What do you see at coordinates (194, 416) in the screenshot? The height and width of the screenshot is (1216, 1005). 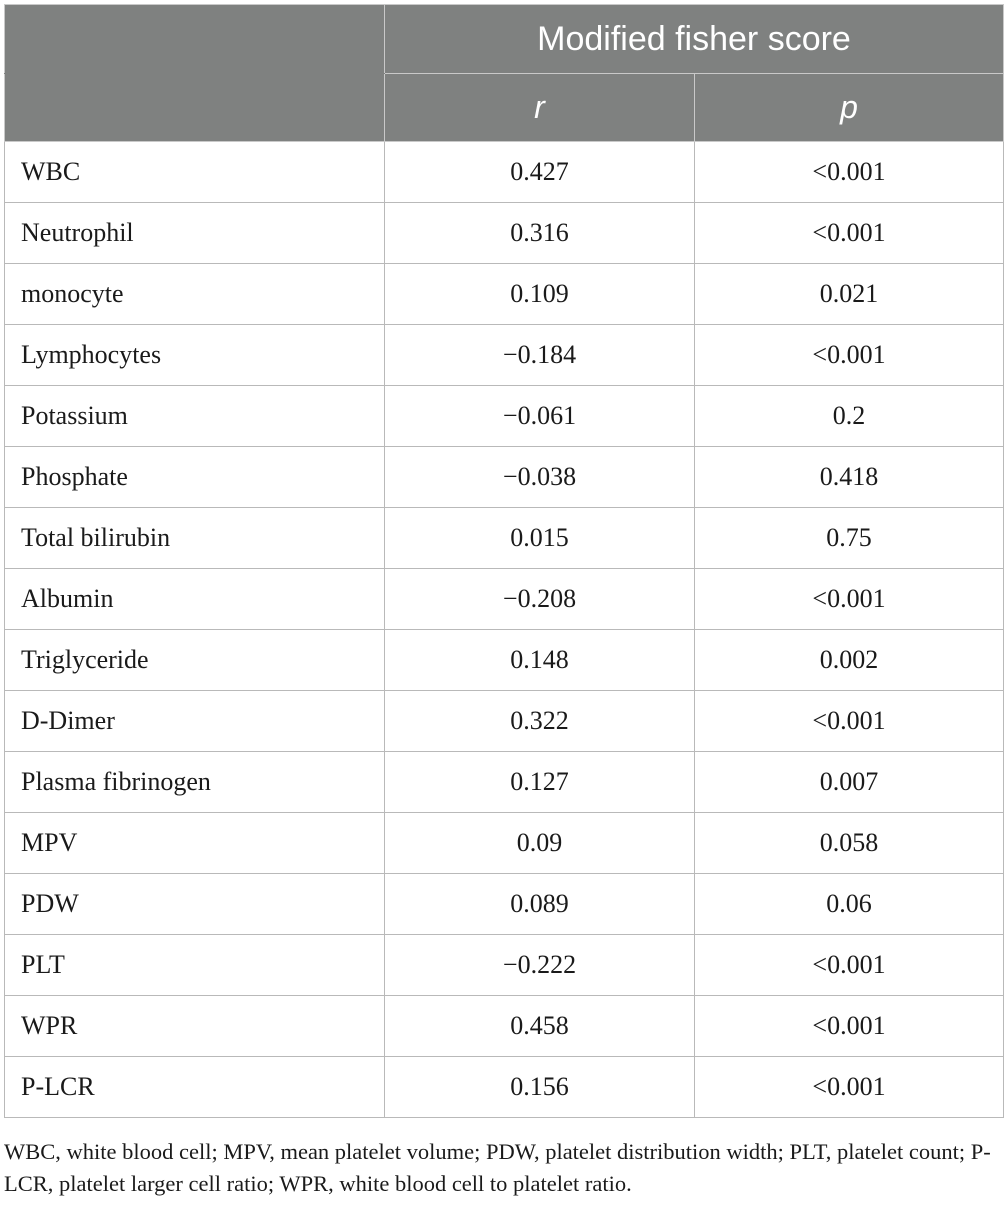 I see `variable-cell: Potassium` at bounding box center [194, 416].